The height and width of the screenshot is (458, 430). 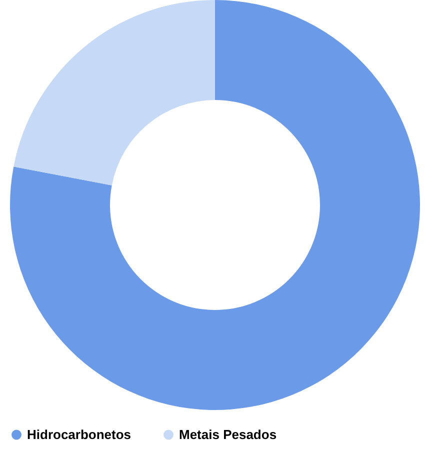 What do you see at coordinates (79, 434) in the screenshot?
I see `legend-label: Hidrocarbonetos` at bounding box center [79, 434].